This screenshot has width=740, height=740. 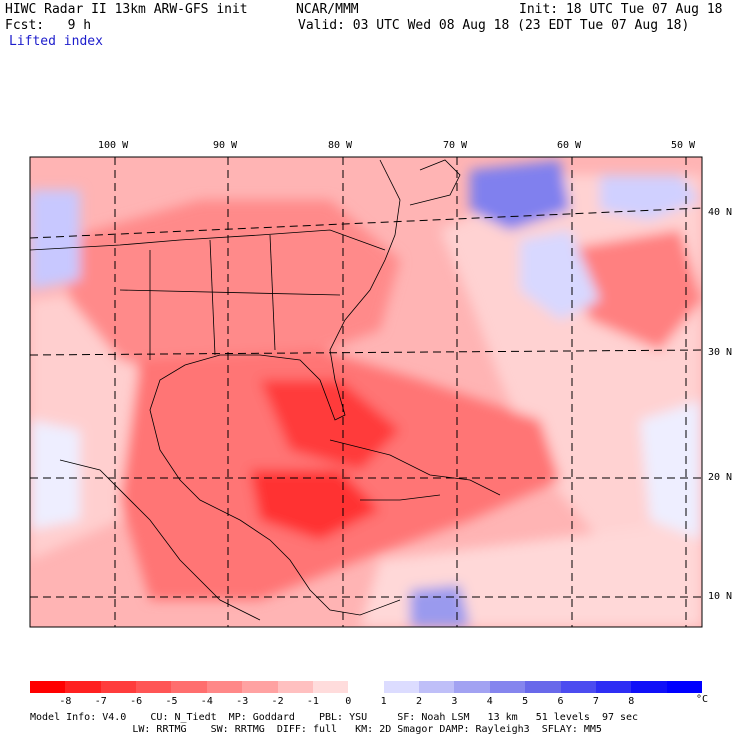 What do you see at coordinates (315, 505) in the screenshot?
I see `field-max-caribbean` at bounding box center [315, 505].